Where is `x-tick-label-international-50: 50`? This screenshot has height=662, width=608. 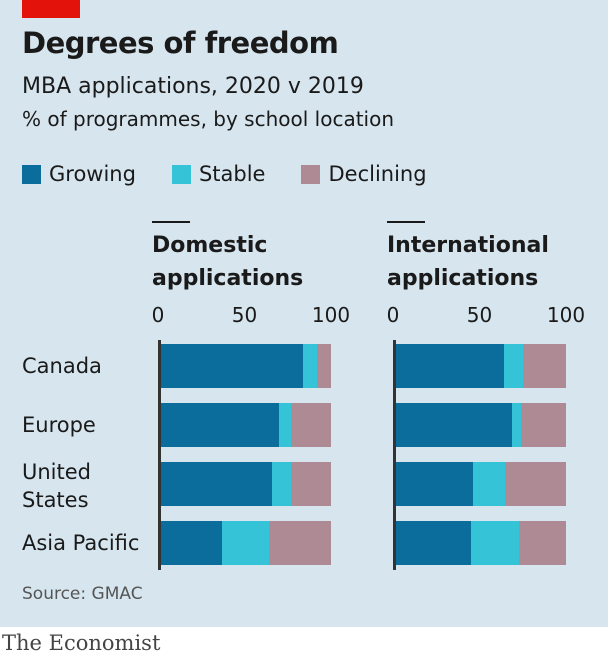
x-tick-label-international-50: 50 is located at coordinates (479, 315).